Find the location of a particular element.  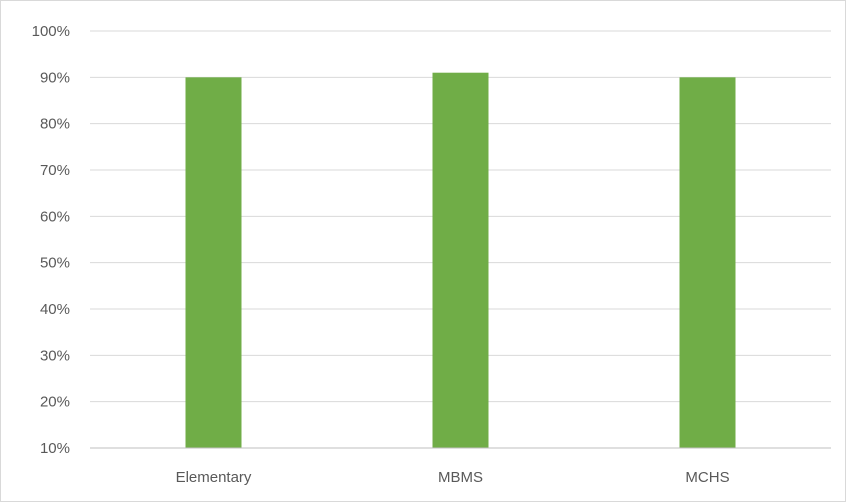

y-tick-label: 60% is located at coordinates (55, 216).